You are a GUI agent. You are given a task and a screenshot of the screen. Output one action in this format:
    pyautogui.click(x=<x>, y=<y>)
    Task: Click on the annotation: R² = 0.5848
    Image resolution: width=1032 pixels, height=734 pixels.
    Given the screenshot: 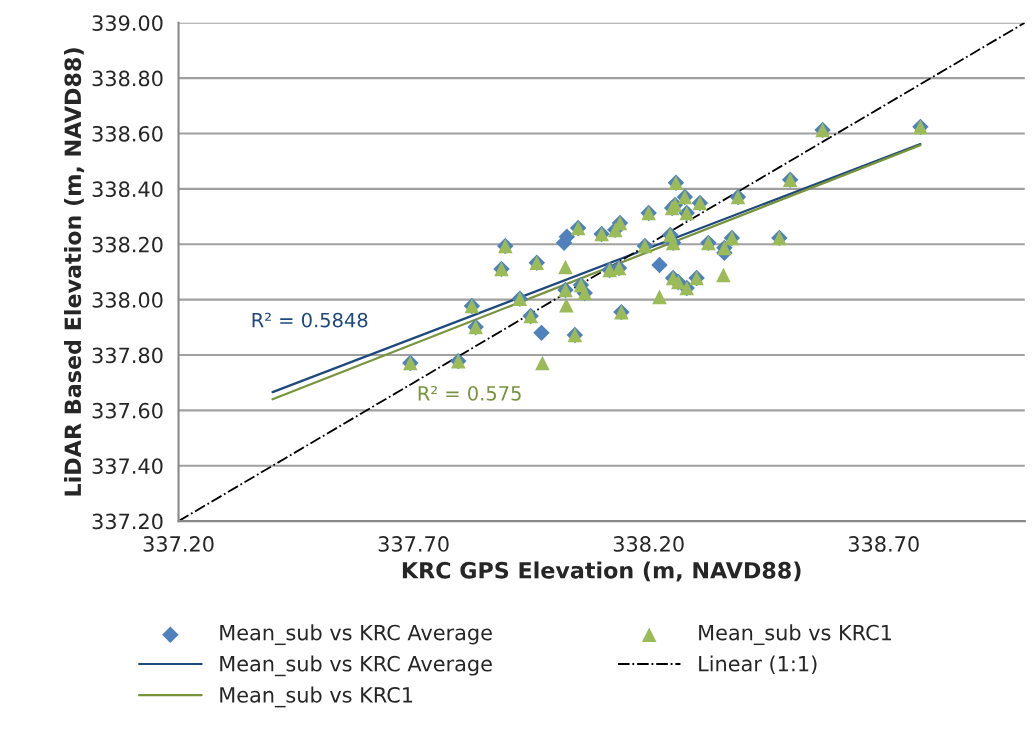 What is the action you would take?
    pyautogui.click(x=310, y=320)
    